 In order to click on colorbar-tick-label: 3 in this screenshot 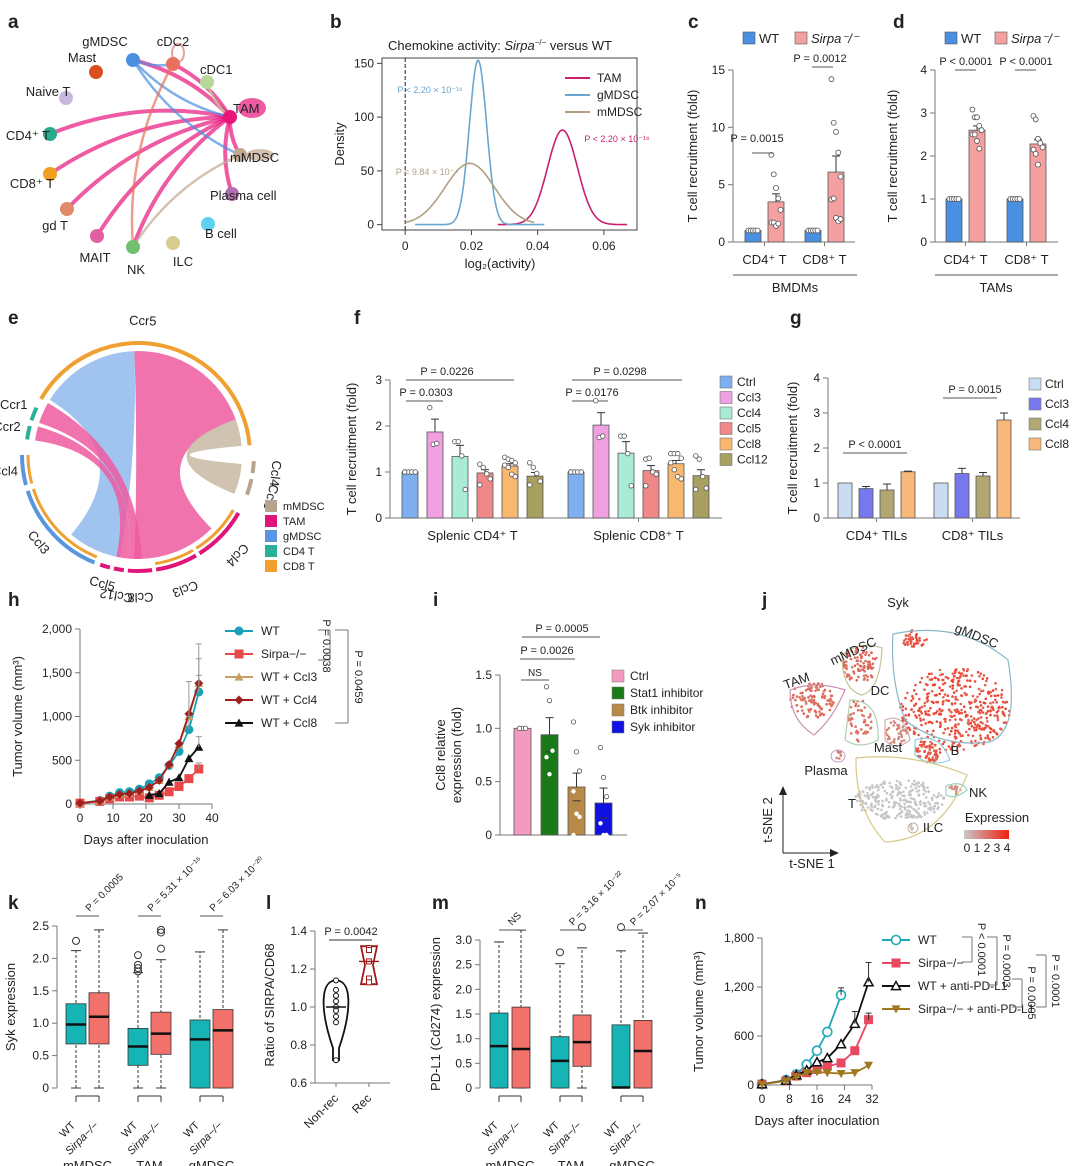, I will do `click(997, 848)`.